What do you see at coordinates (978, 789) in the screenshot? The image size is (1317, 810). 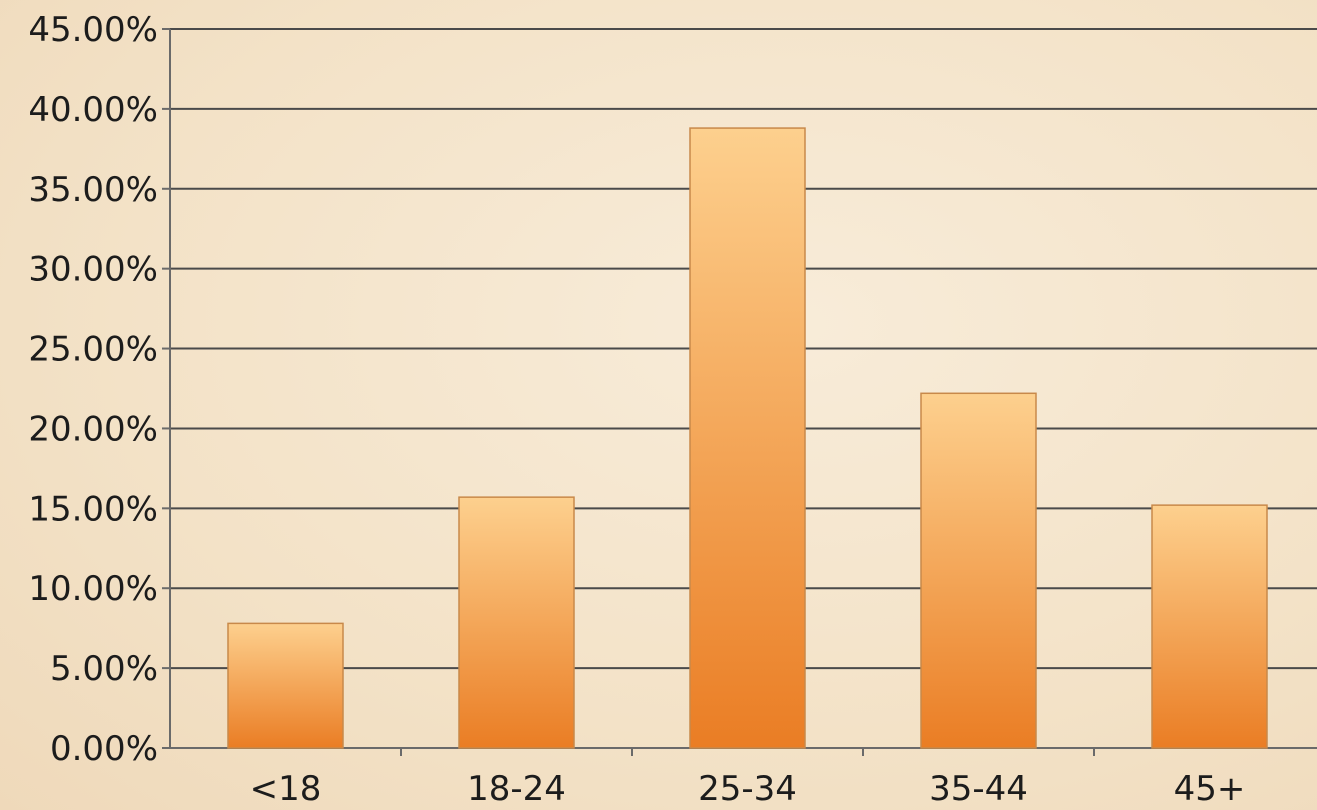 I see `x-tick-label: 35-44` at bounding box center [978, 789].